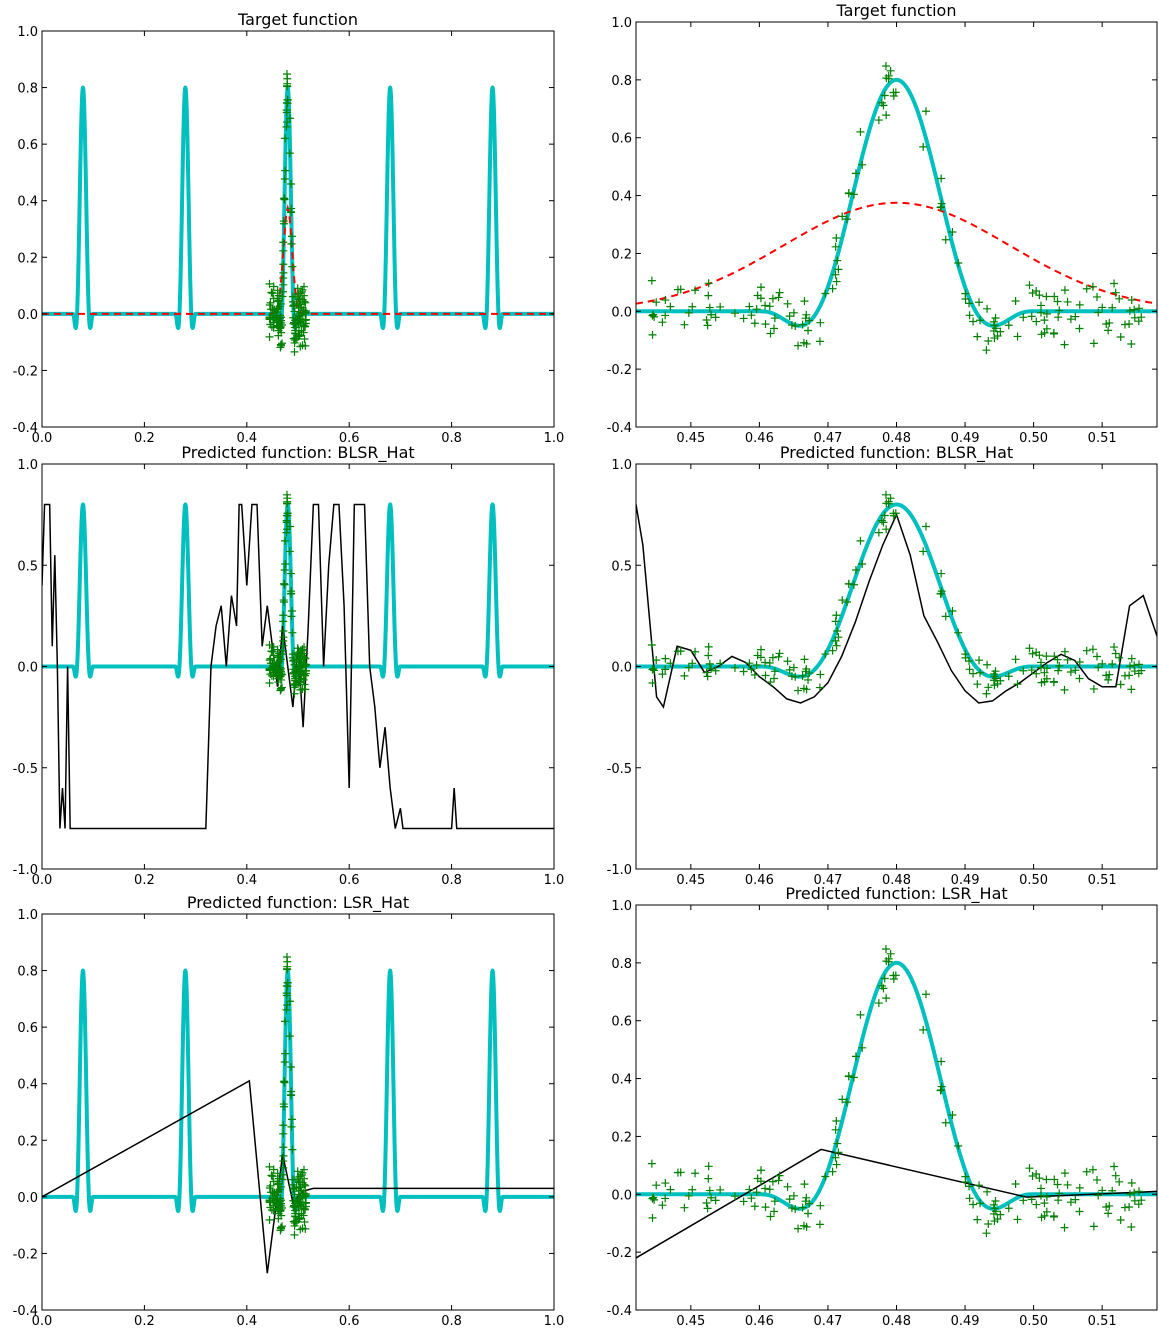  What do you see at coordinates (621, 139) in the screenshot?
I see `y-tick-label: 0.6` at bounding box center [621, 139].